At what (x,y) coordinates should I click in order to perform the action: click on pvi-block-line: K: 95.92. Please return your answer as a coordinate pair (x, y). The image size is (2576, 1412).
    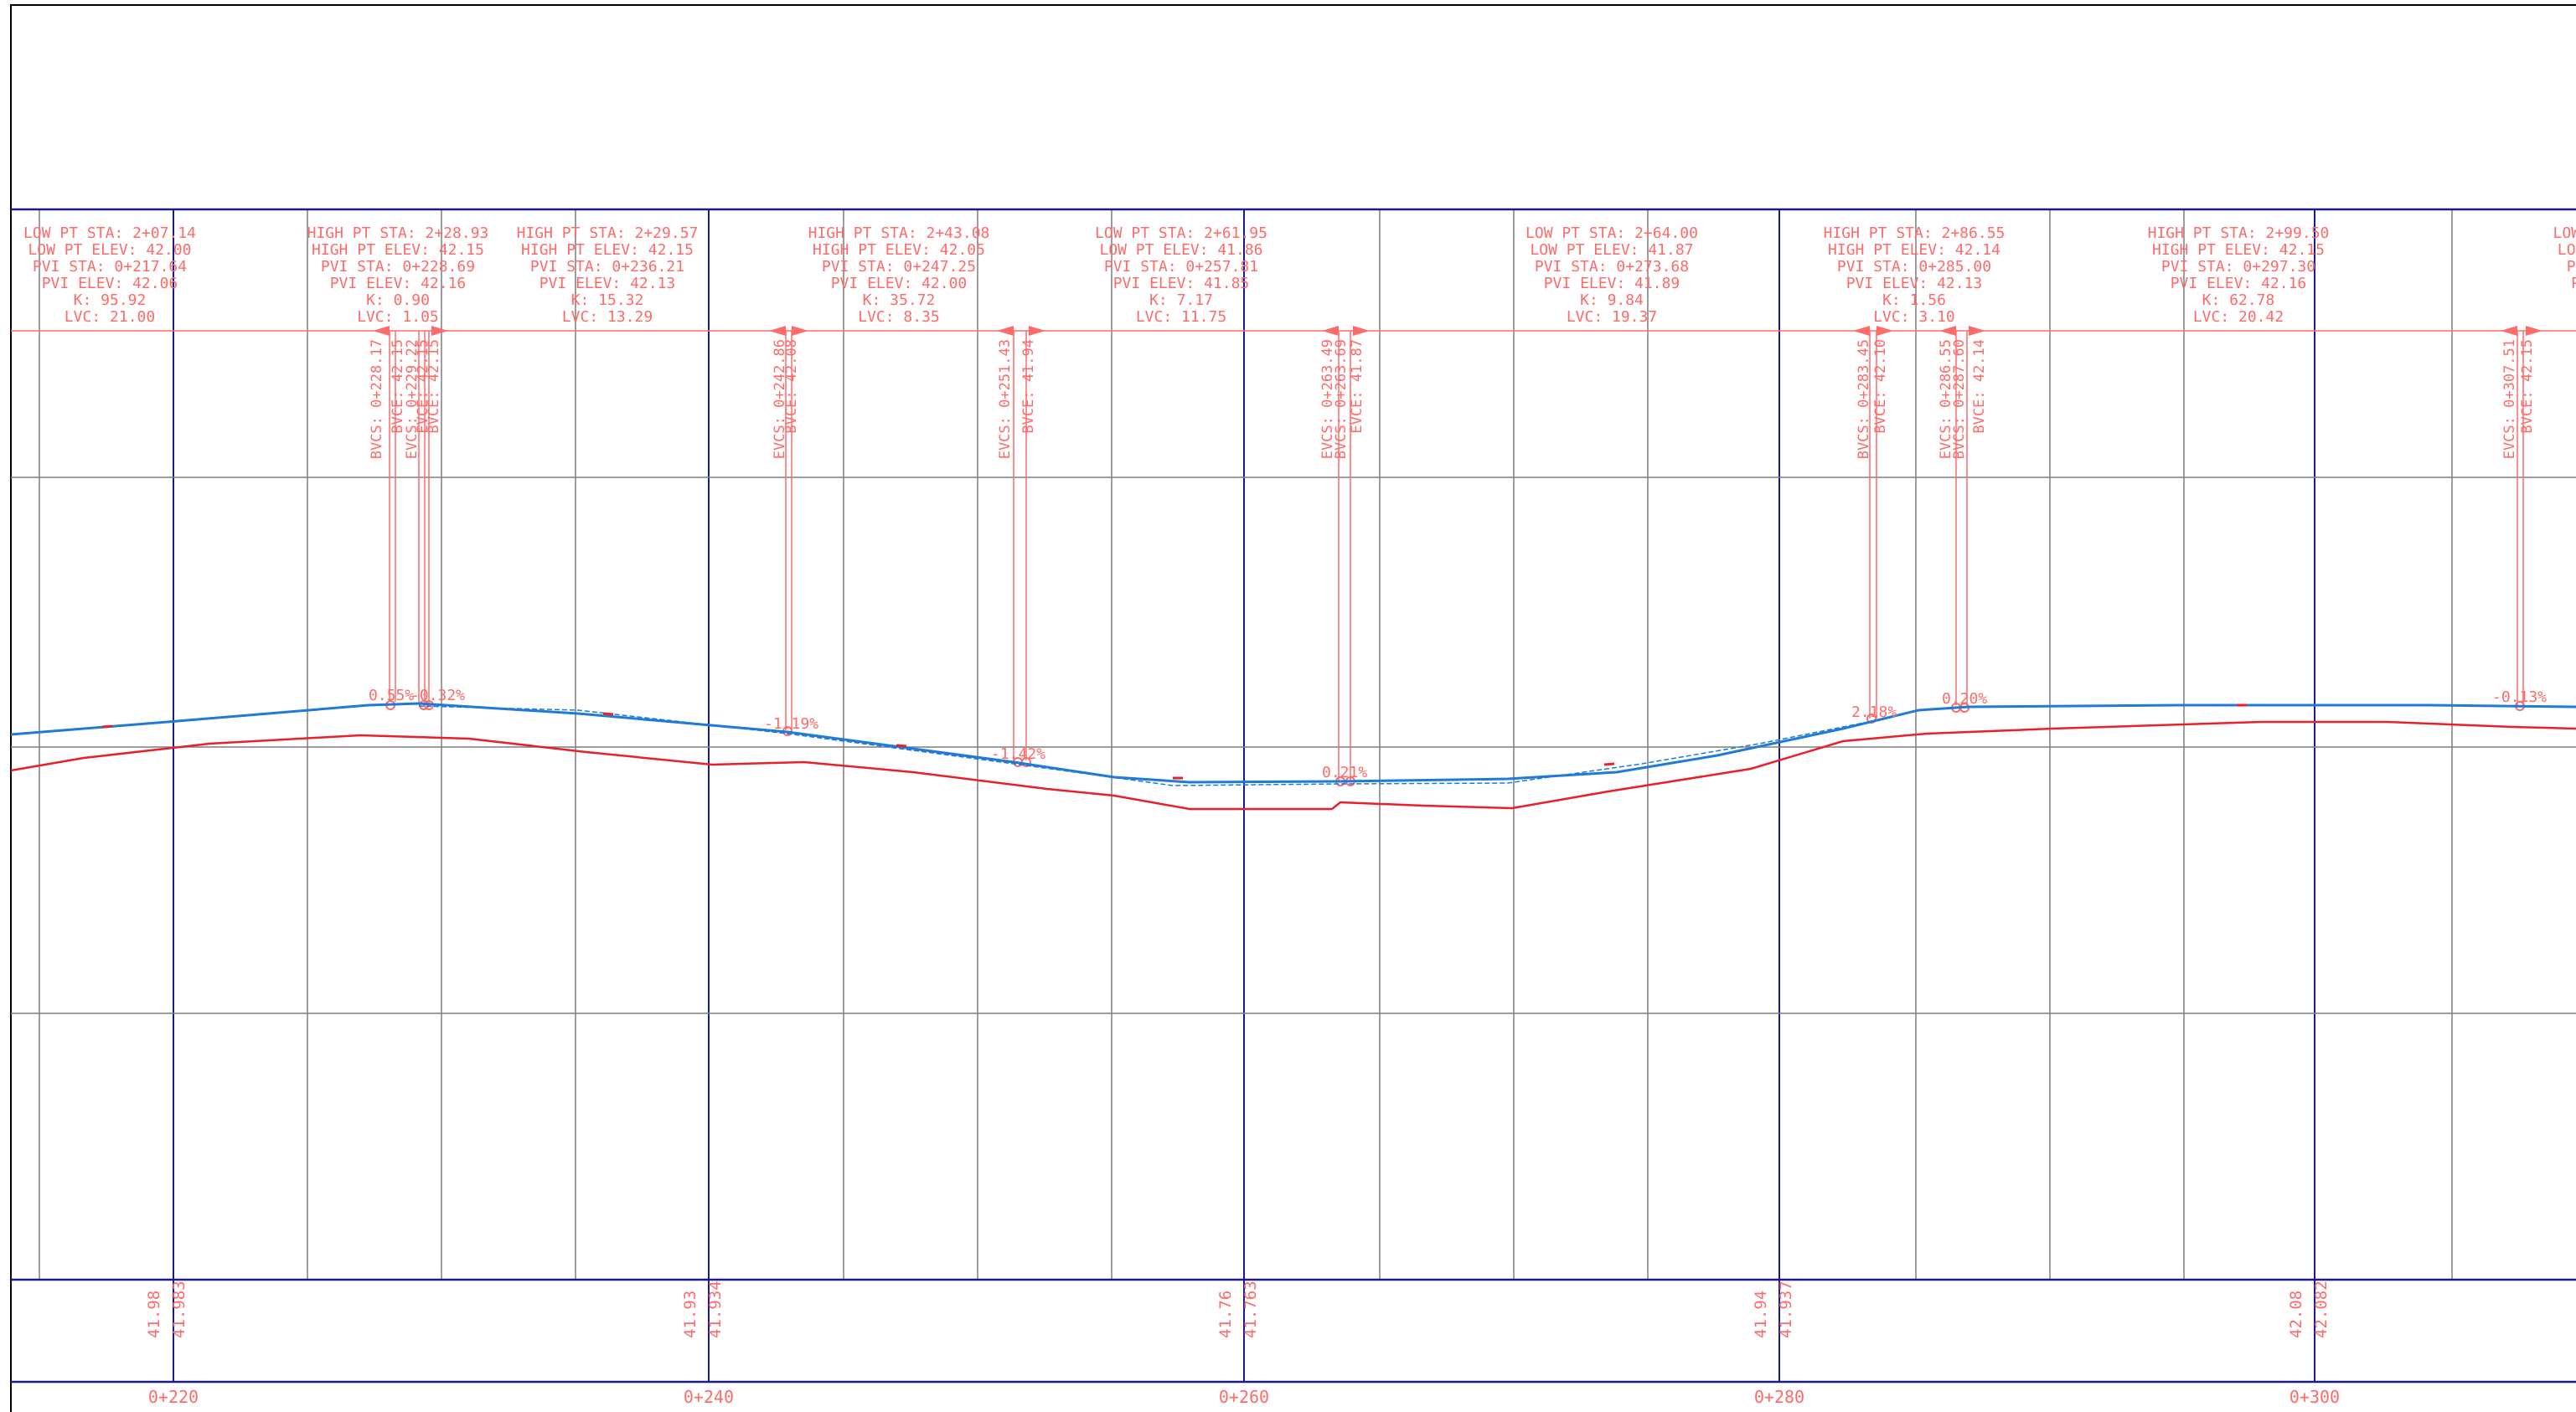
    Looking at the image, I should click on (110, 300).